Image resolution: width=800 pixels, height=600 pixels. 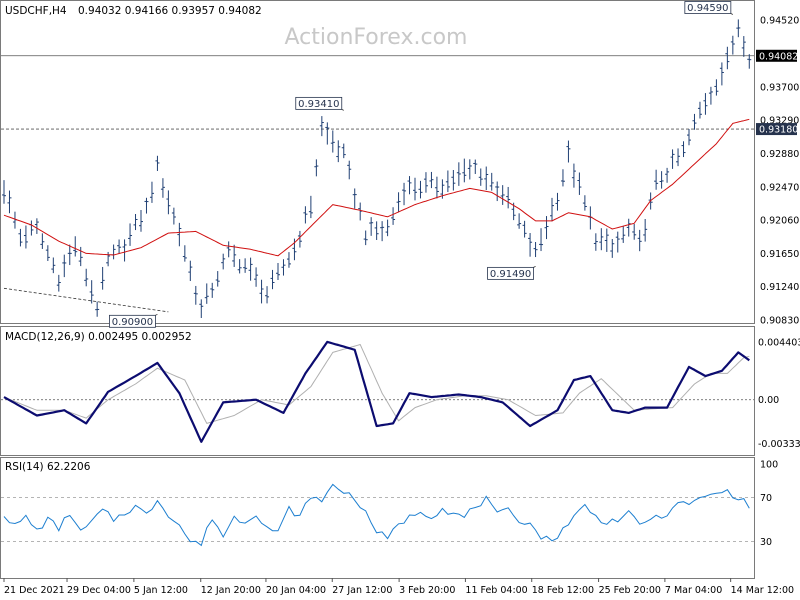 I want to click on watermark: ActionForex.com, so click(x=376, y=37).